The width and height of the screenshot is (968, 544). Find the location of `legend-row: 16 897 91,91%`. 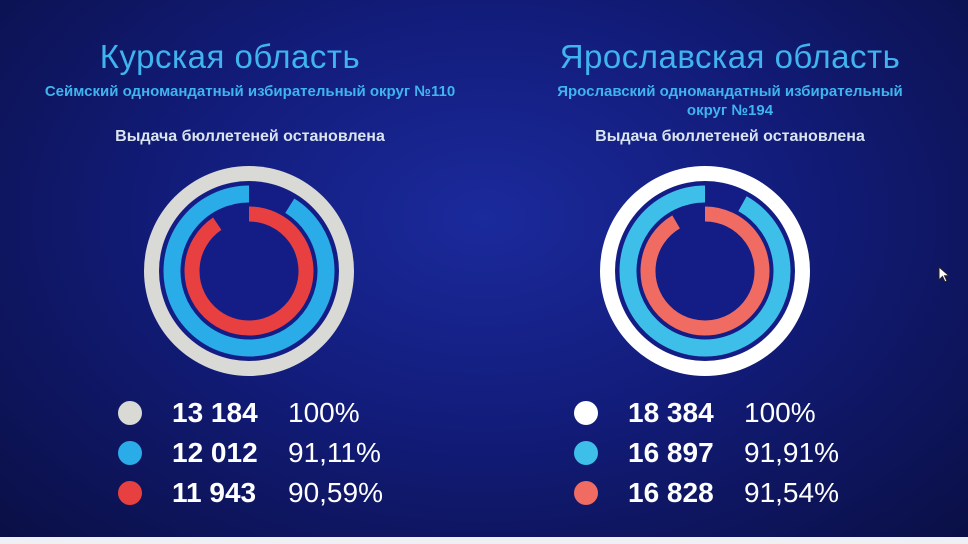

legend-row: 16 897 91,91% is located at coordinates (706, 453).